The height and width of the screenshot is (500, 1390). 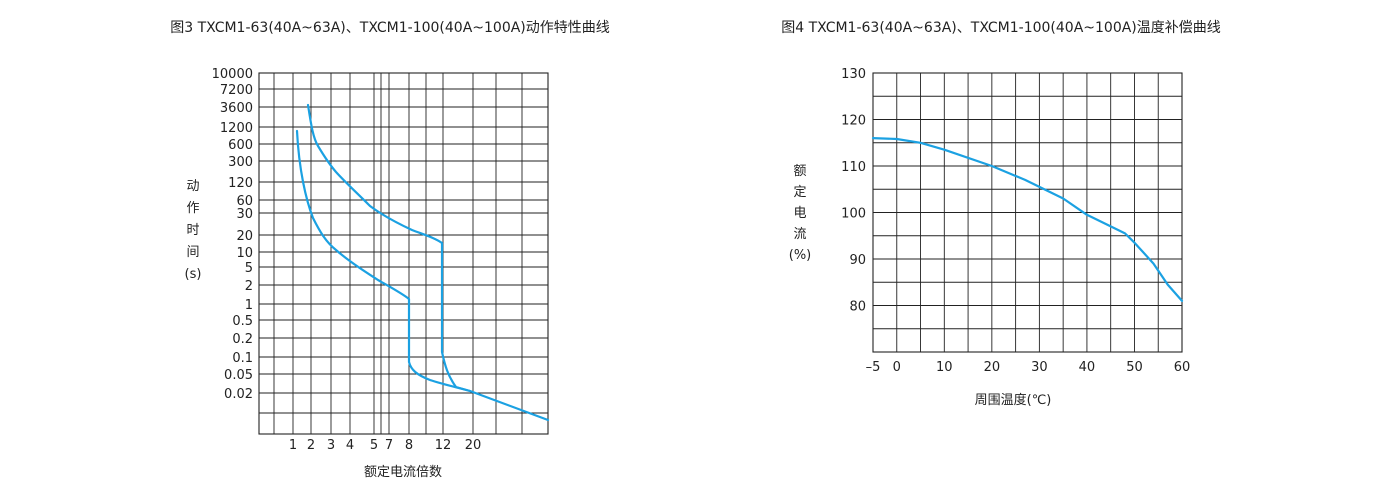 What do you see at coordinates (1039, 367) in the screenshot?
I see `chart2-x-tick-label: 30` at bounding box center [1039, 367].